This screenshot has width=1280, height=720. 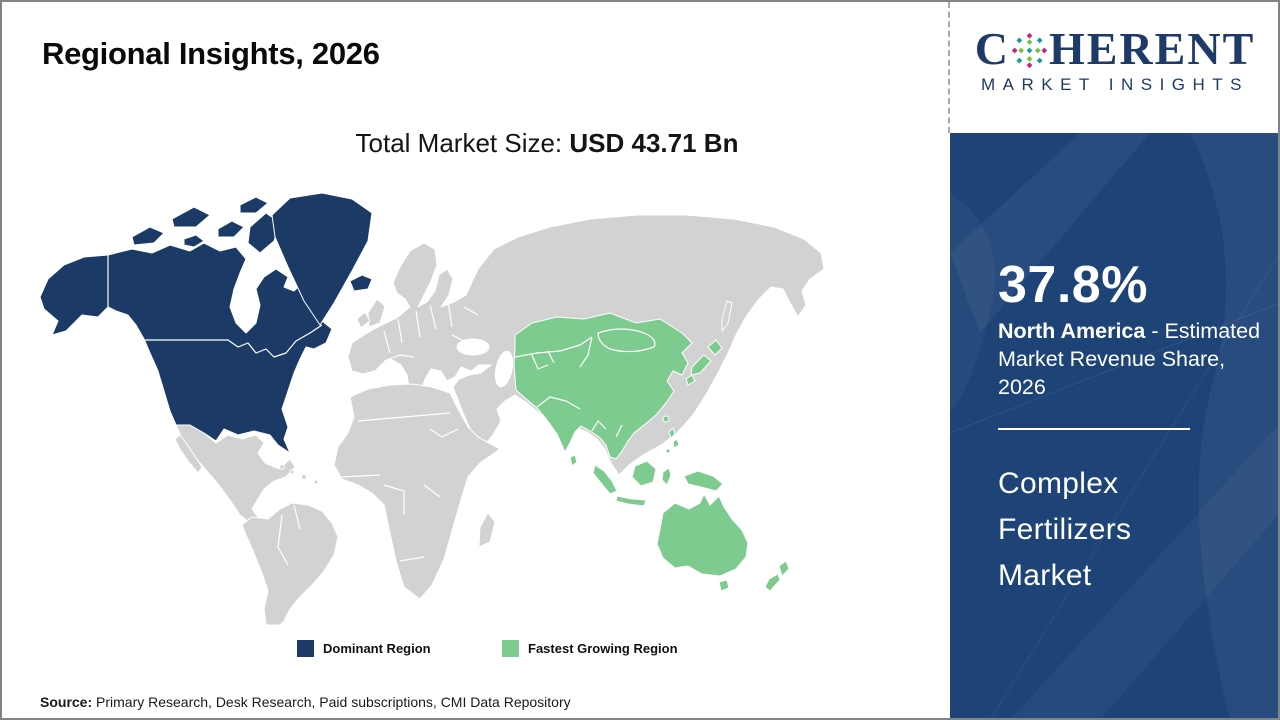 What do you see at coordinates (703, 481) in the screenshot?
I see `map-new-guinea` at bounding box center [703, 481].